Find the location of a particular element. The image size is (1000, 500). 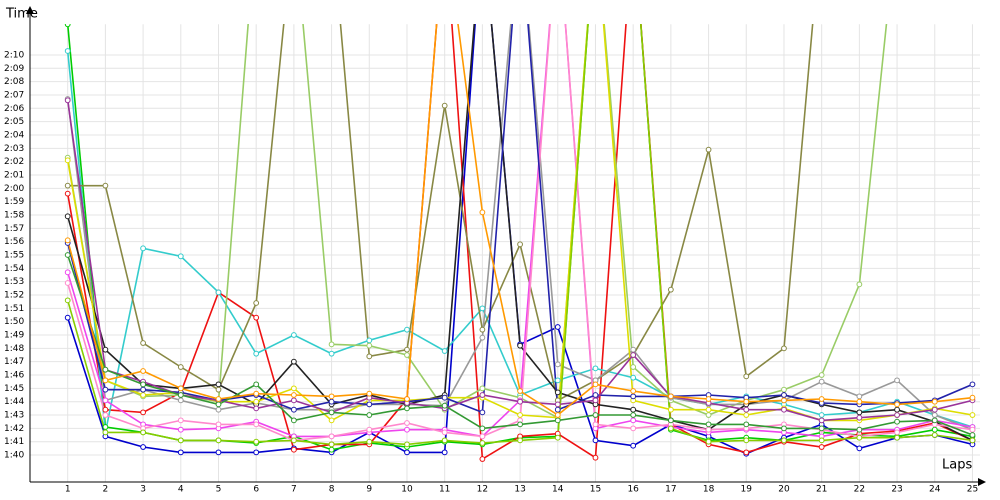

x-axis-title: Laps is located at coordinates (957, 465).